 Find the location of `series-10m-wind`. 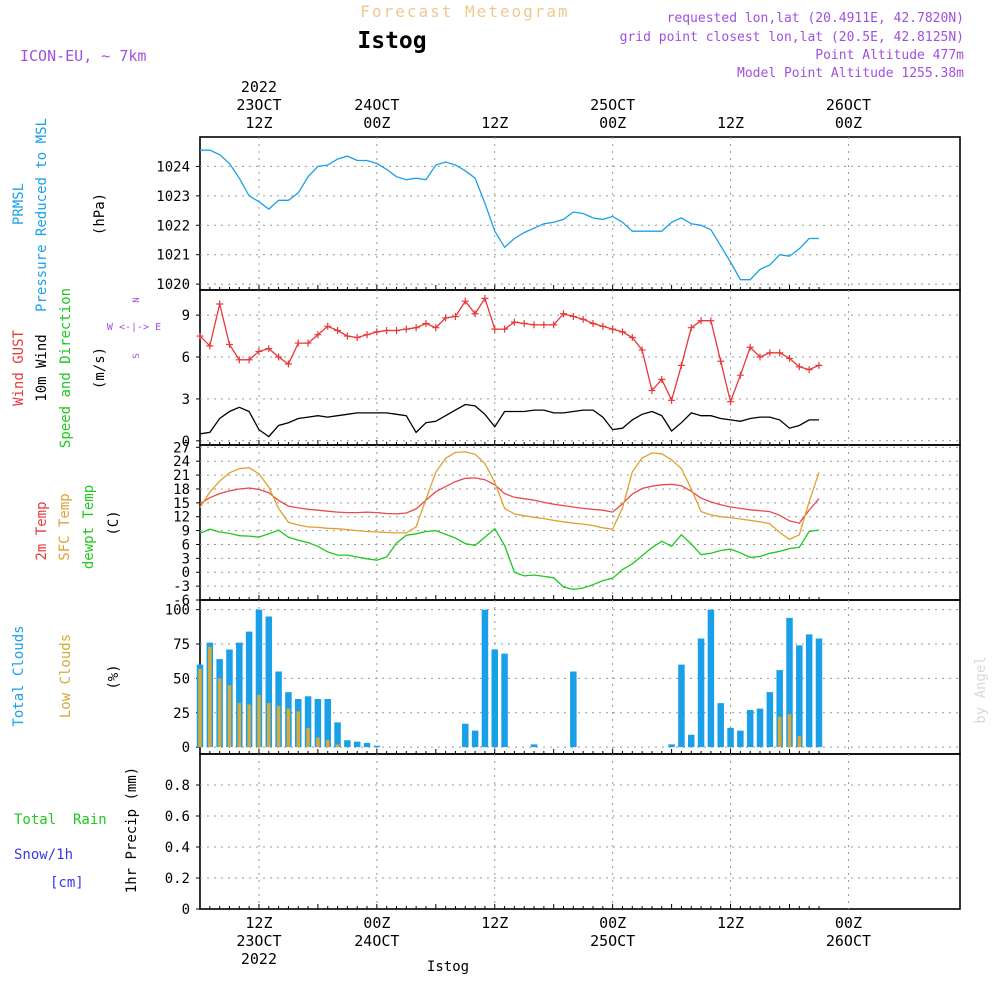

series-10m-wind is located at coordinates (509, 420).